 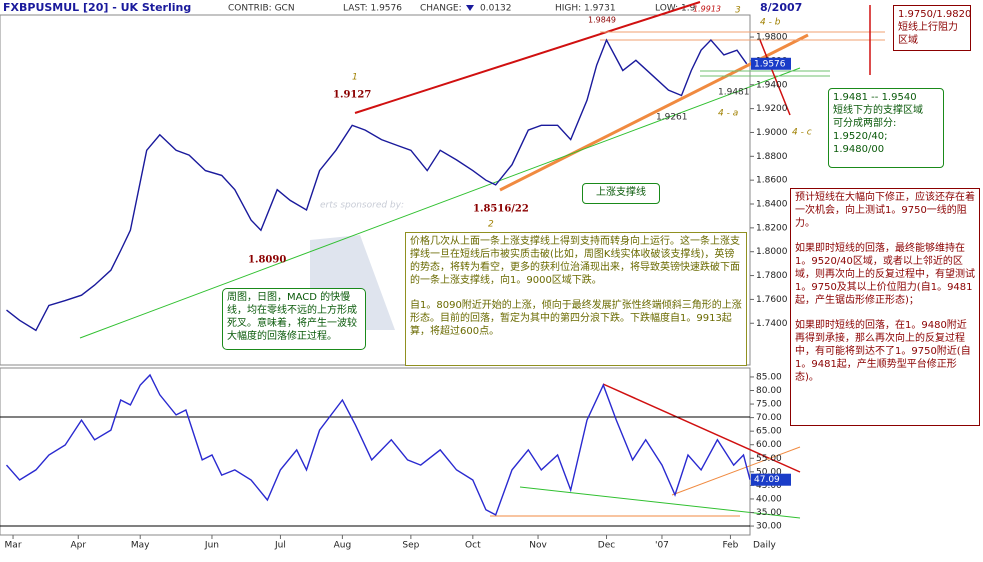 What do you see at coordinates (410, 546) in the screenshot?
I see `x-tick-label: Sep` at bounding box center [410, 546].